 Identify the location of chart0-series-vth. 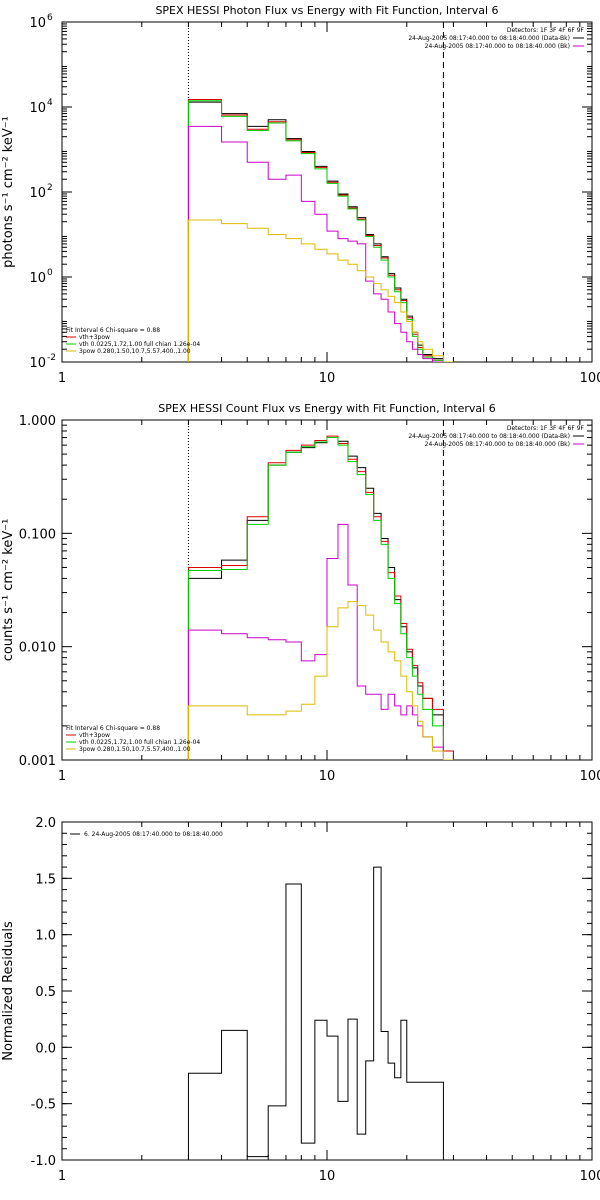
(320, 231).